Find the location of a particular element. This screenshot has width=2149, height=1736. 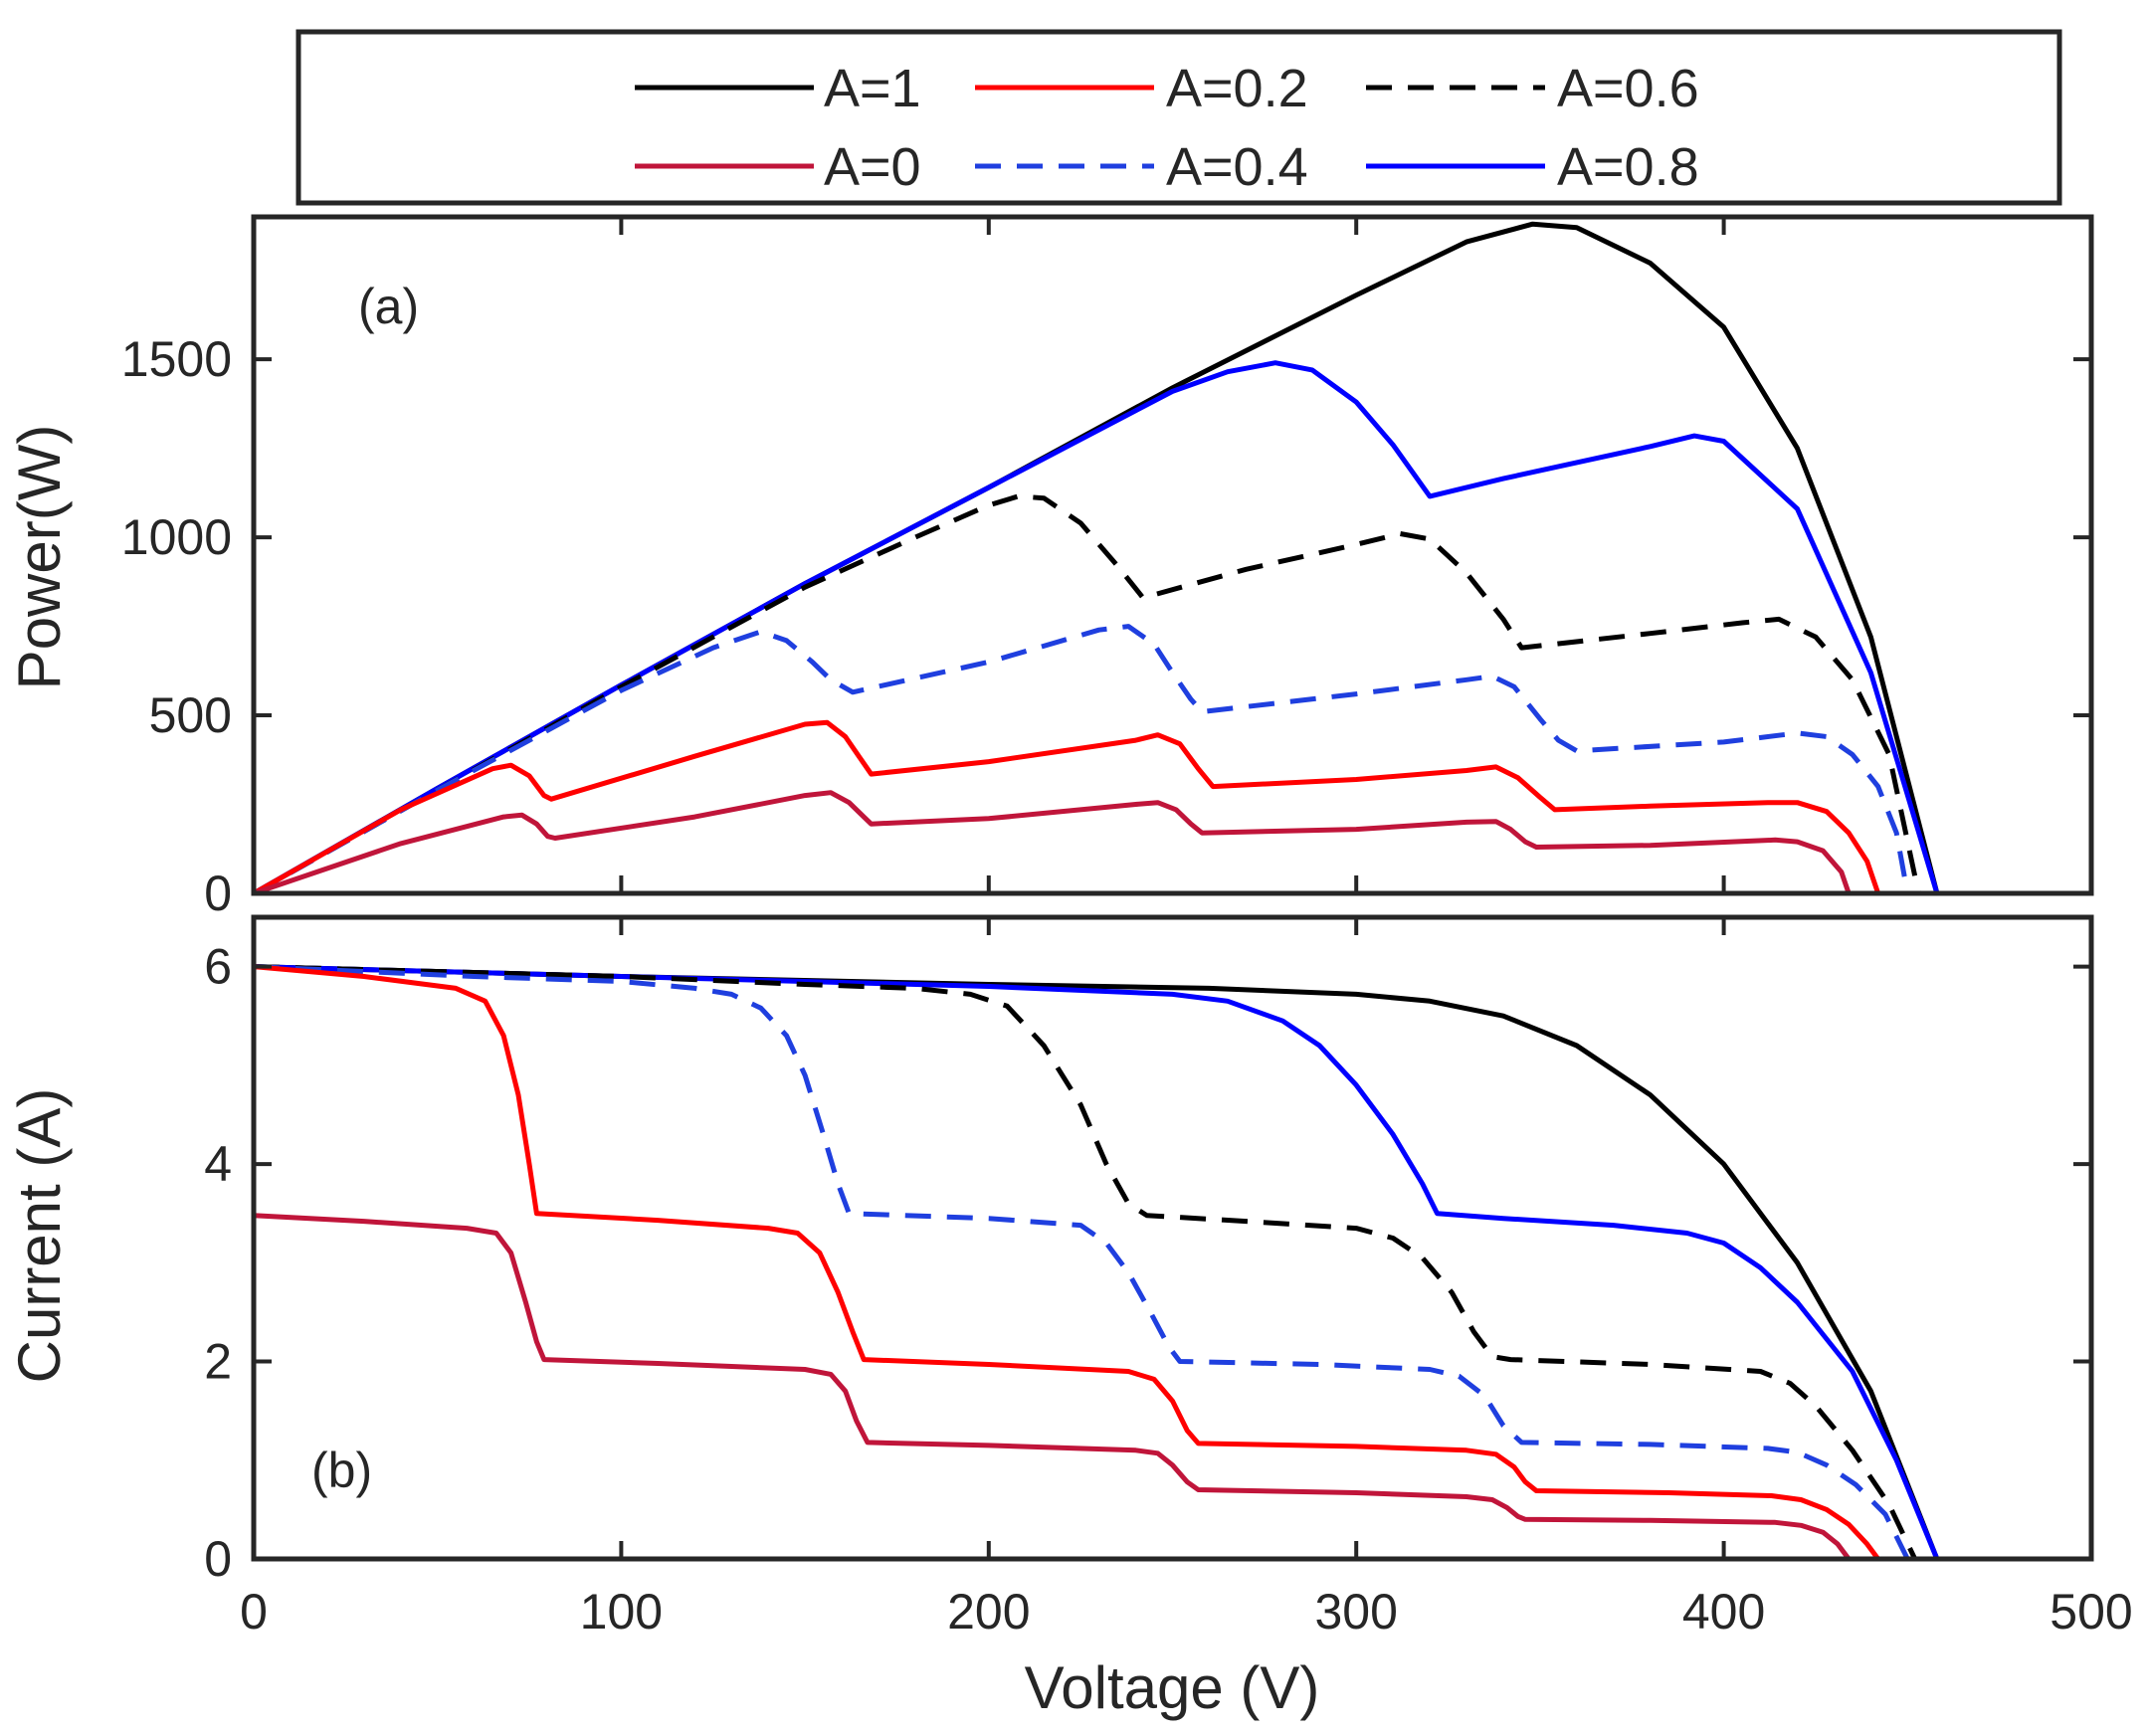

current-ytick-label: 0 is located at coordinates (218, 1559).